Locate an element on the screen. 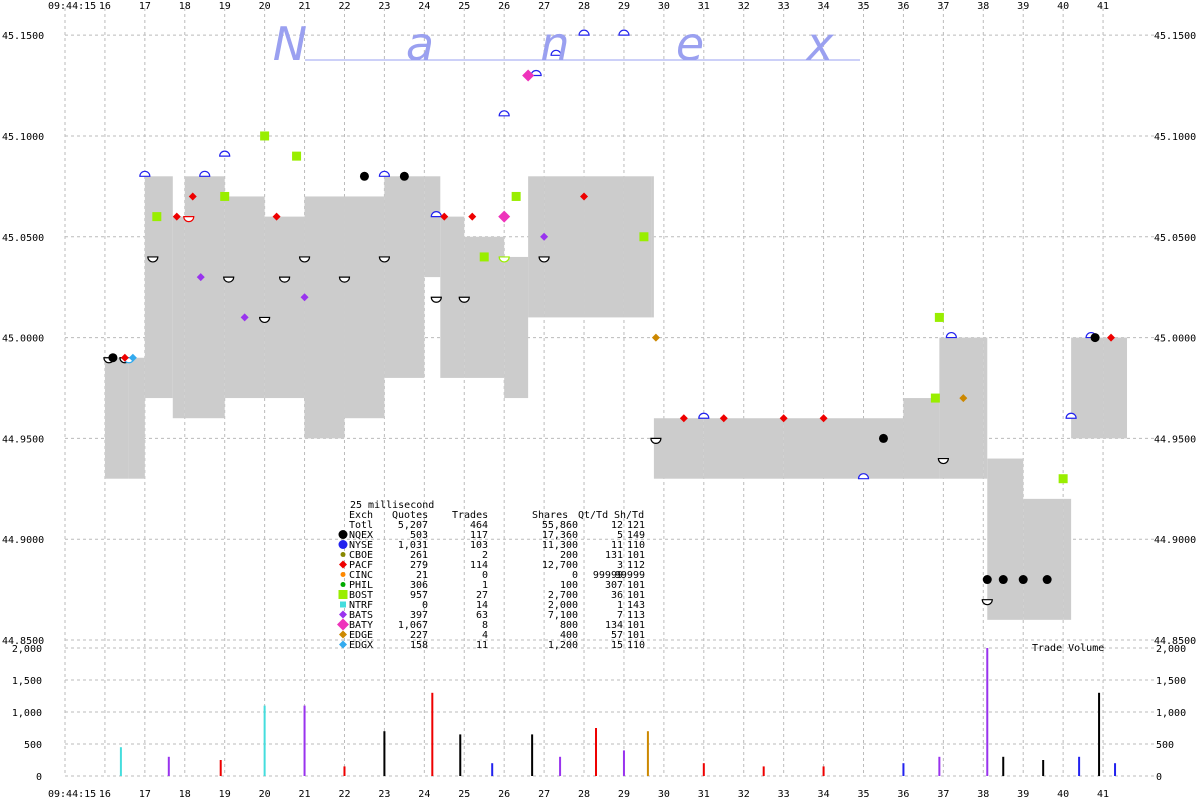 The width and height of the screenshot is (1200, 800). table-row-cell: 306 is located at coordinates (419, 585).